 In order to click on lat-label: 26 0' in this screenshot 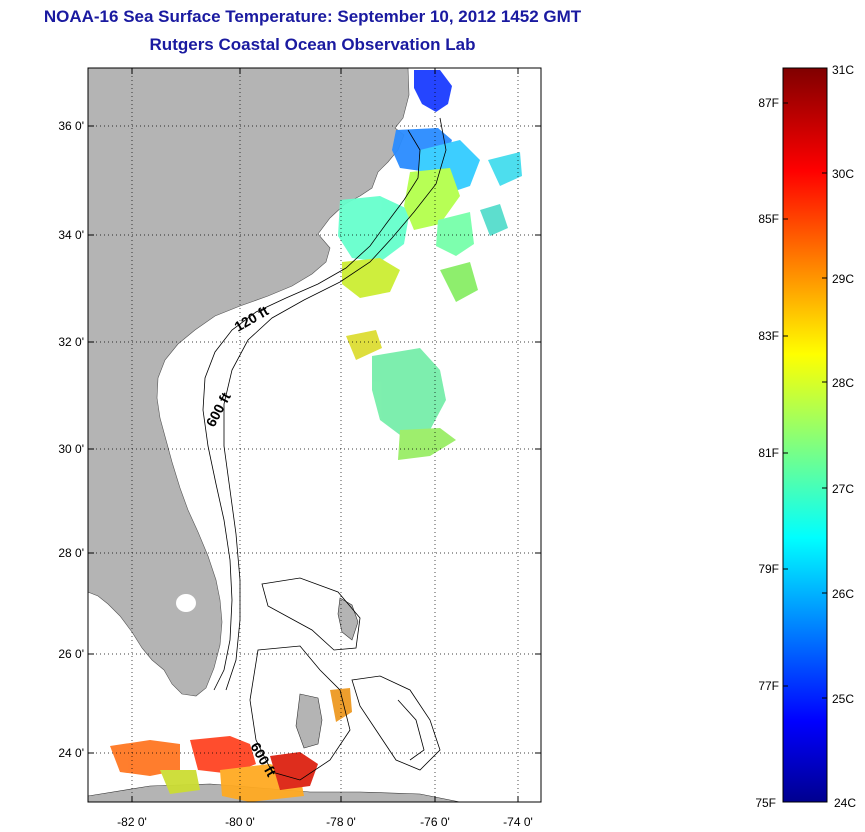, I will do `click(71, 654)`.